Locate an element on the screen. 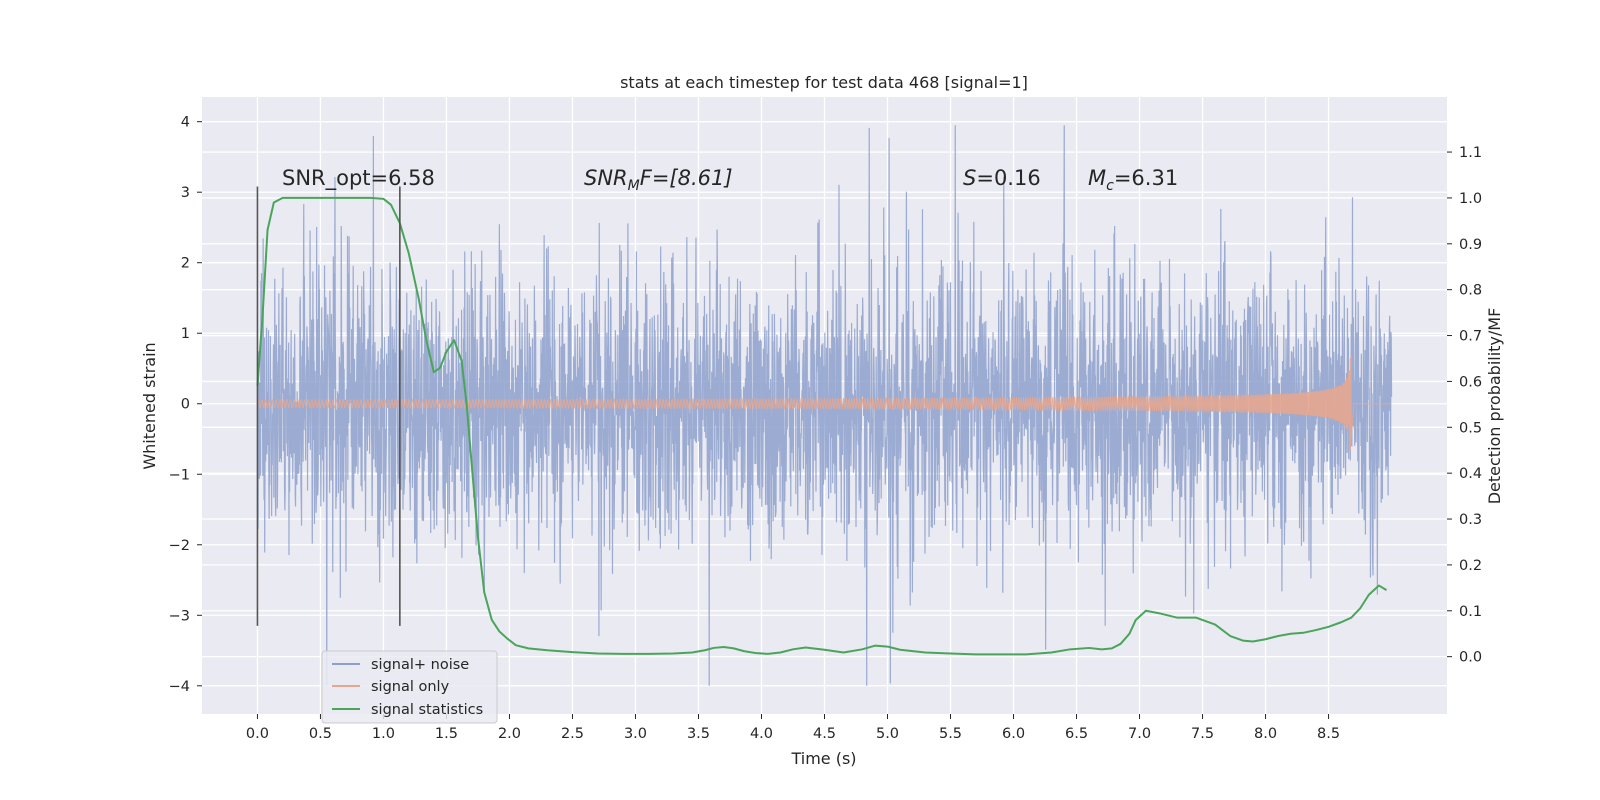  series-signal-only is located at coordinates (824, 403).